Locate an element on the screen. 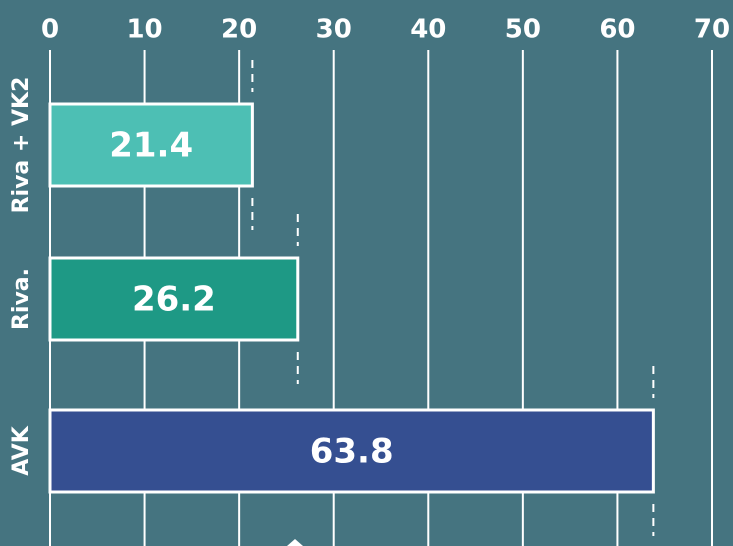 This screenshot has width=733, height=546. x-tick-label: 50 is located at coordinates (523, 30).